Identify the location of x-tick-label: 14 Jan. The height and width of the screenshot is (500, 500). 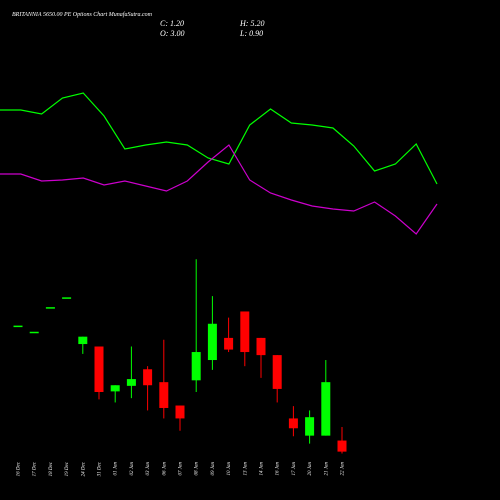
(262, 469).